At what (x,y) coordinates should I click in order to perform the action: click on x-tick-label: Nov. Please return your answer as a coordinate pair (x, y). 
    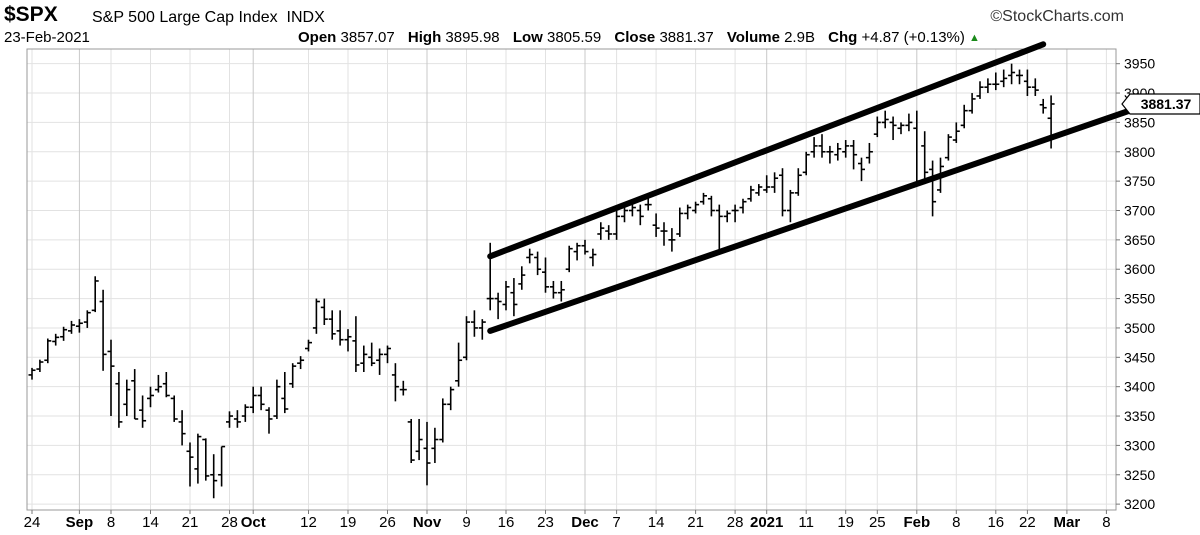
    Looking at the image, I should click on (427, 522).